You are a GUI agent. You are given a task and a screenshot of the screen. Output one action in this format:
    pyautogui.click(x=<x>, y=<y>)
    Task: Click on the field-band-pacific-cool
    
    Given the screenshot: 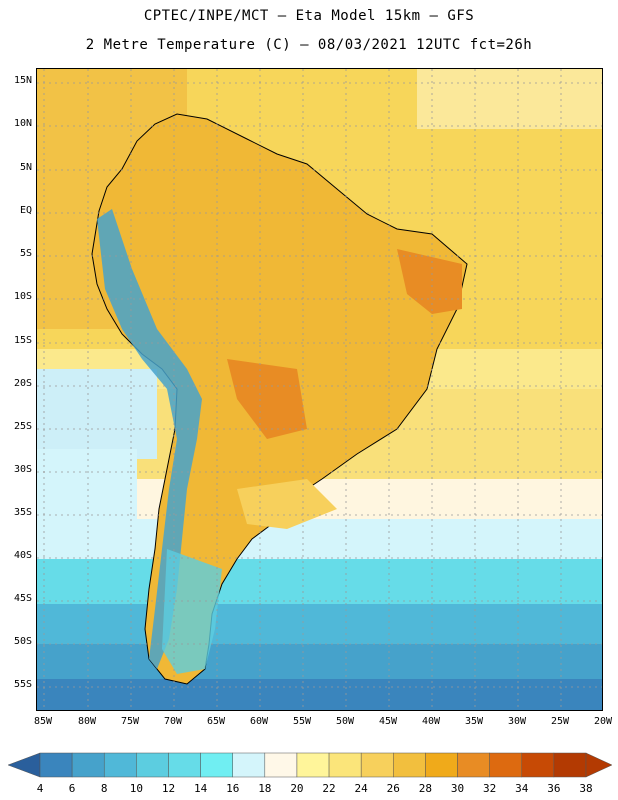 What is the action you would take?
    pyautogui.click(x=97, y=414)
    